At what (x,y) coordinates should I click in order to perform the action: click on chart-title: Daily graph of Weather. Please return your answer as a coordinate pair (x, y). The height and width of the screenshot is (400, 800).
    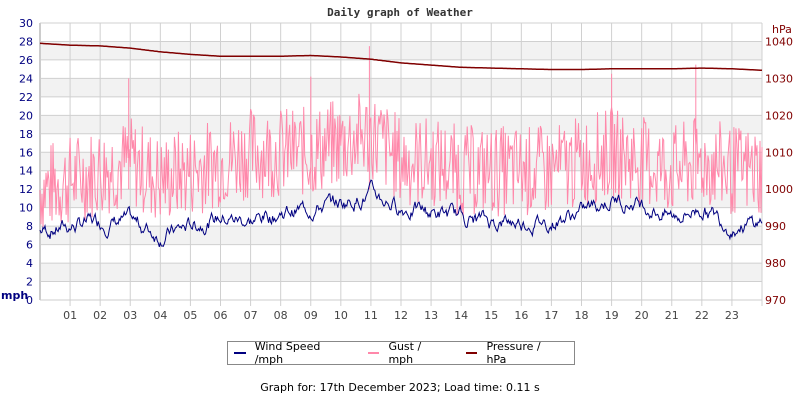
    Looking at the image, I should click on (400, 12).